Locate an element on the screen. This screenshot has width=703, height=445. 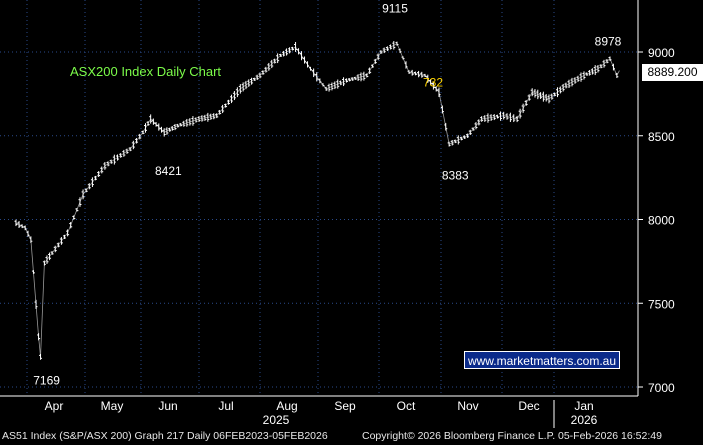
x-tick-label: Sep is located at coordinates (345, 406).